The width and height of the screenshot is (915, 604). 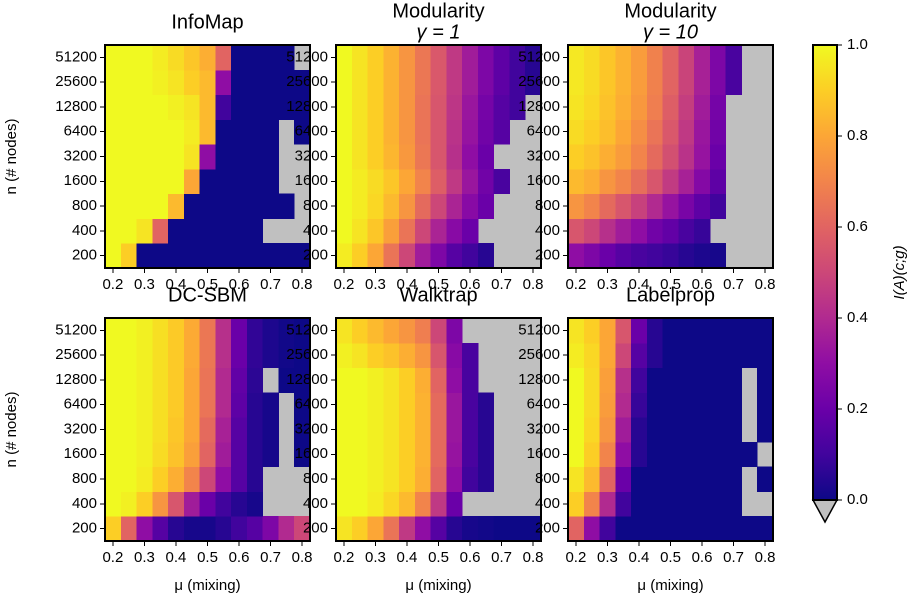 I want to click on y-tick-label: 51200, so click(x=76, y=56).